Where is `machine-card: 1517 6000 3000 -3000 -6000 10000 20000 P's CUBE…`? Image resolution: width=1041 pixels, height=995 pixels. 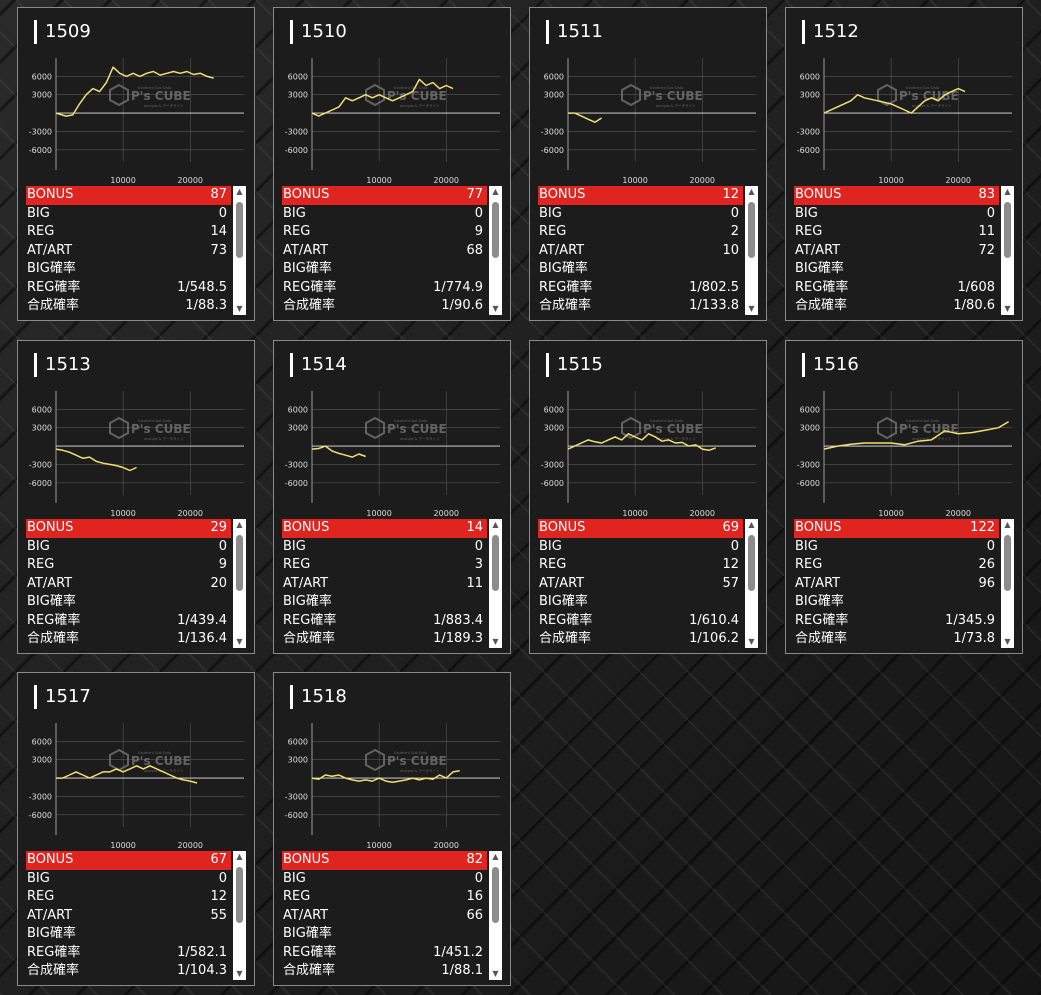 machine-card: 1517 6000 3000 -3000 -6000 10000 20000 P's CUBE… is located at coordinates (136, 829).